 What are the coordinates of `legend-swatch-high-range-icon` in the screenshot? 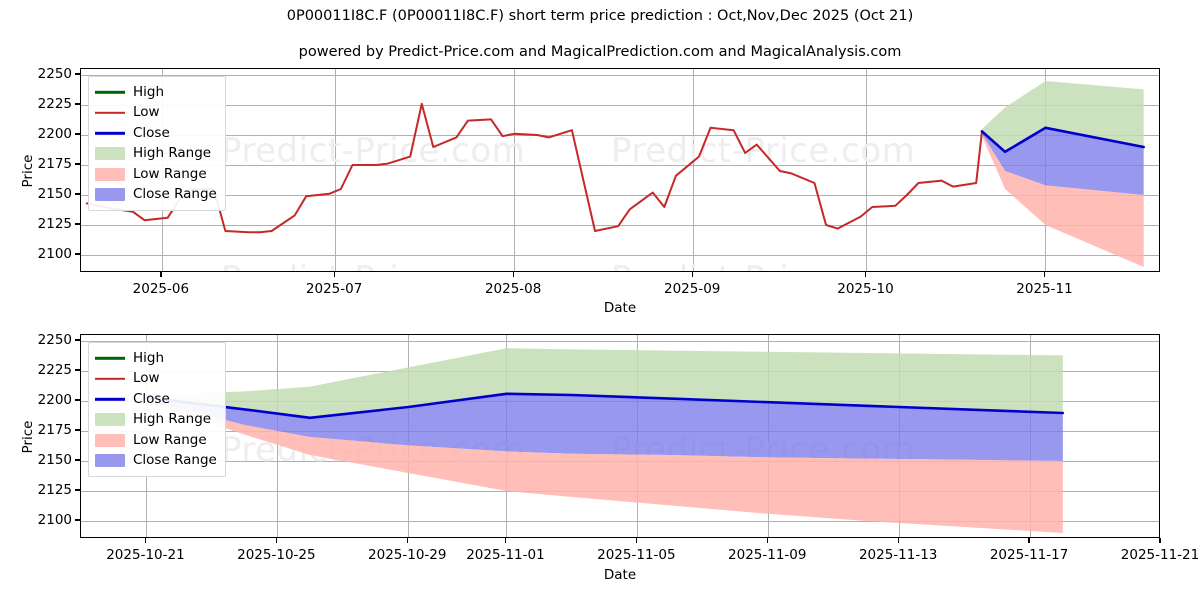 It's located at (110, 420).